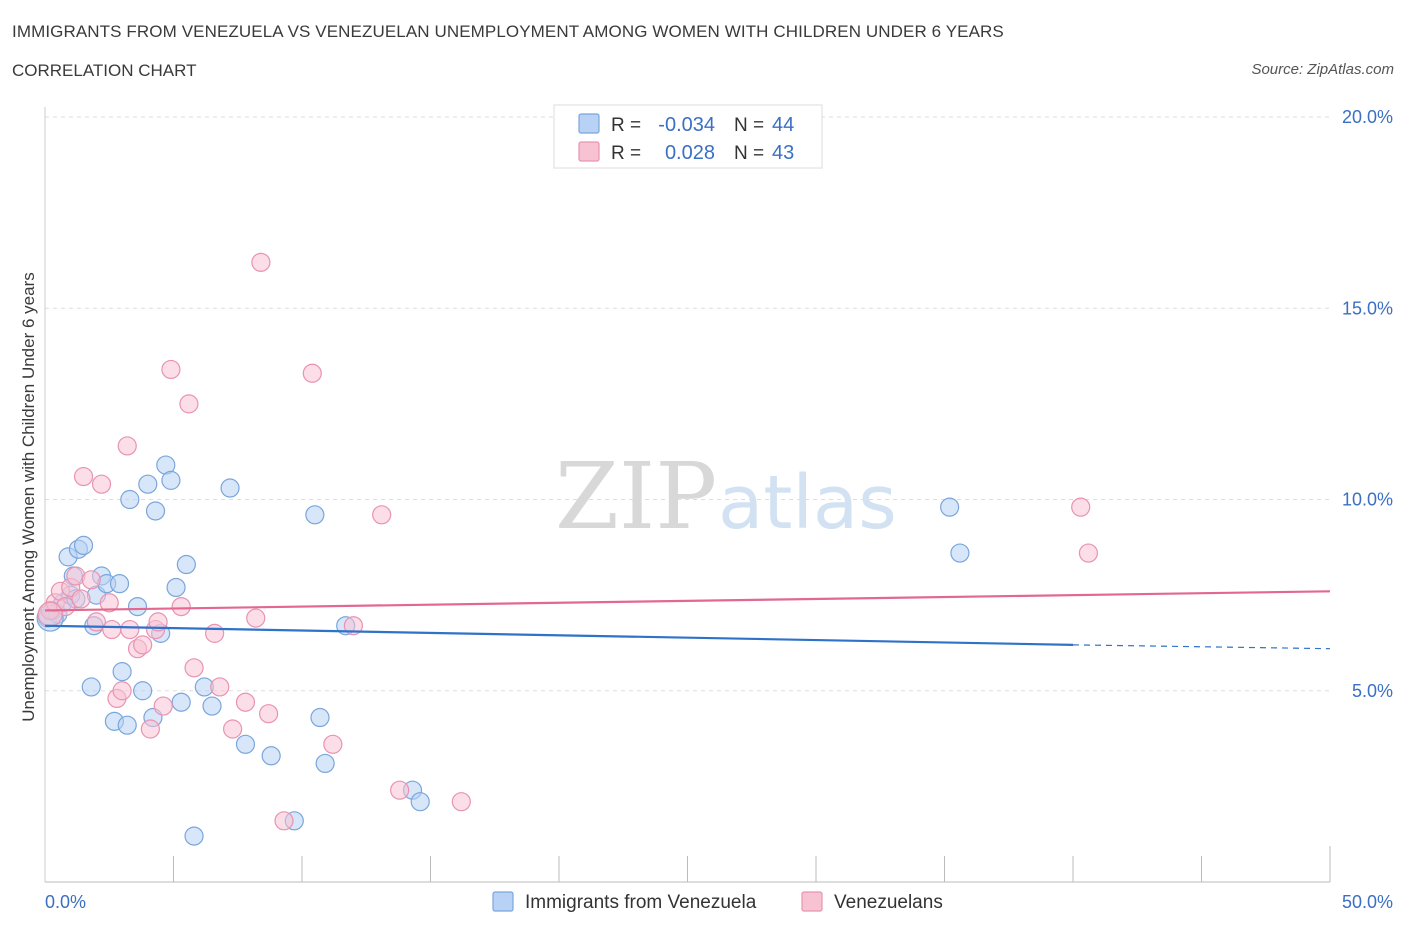  What do you see at coordinates (783, 125) in the screenshot?
I see `stats-n-value-blue: 44` at bounding box center [783, 125].